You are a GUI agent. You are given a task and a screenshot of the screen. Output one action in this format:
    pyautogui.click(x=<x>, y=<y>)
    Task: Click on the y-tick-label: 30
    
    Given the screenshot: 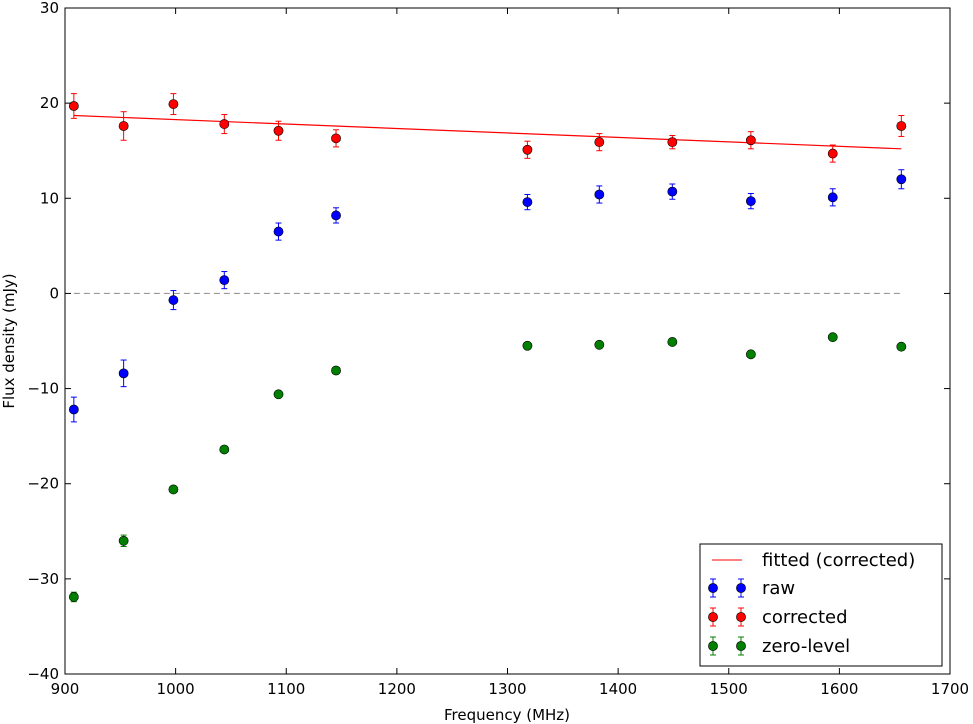 What is the action you would take?
    pyautogui.click(x=49, y=8)
    